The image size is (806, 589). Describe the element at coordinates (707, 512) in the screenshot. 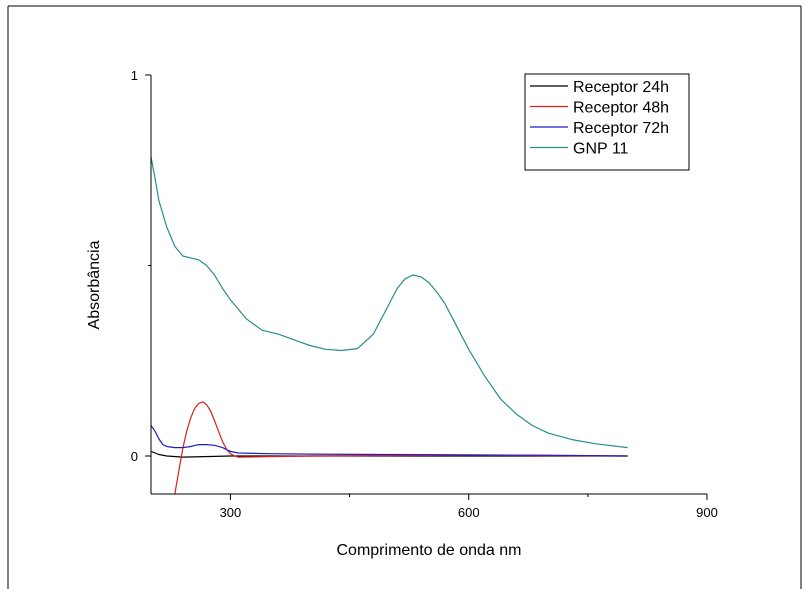

I see `x-tick-label-900: 900` at that location.